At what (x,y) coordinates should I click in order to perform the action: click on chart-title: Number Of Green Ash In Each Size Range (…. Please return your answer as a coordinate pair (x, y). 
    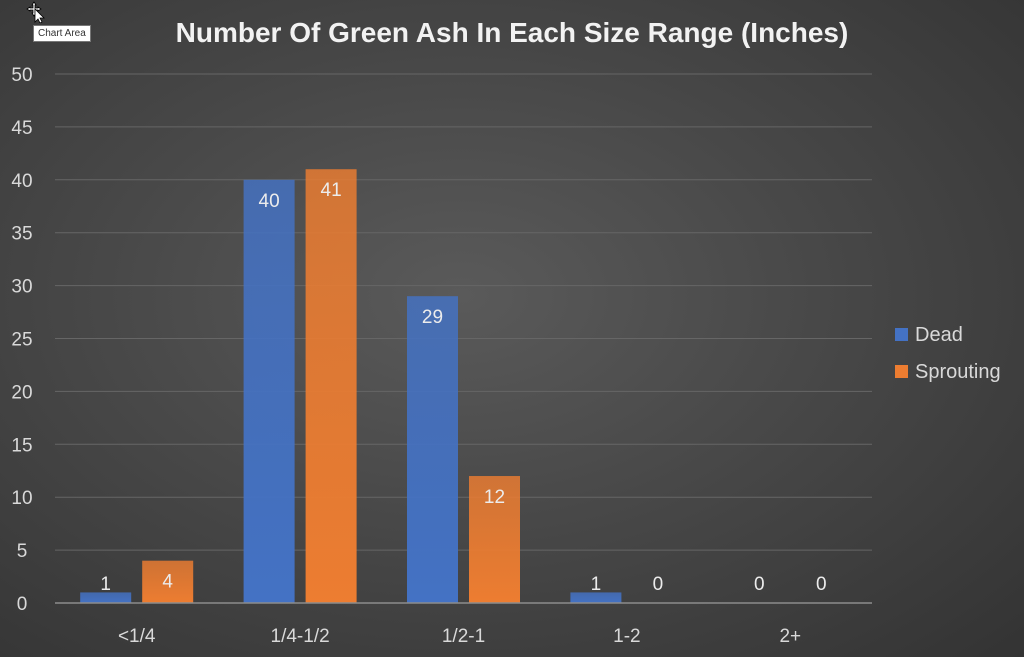
    Looking at the image, I should click on (512, 32).